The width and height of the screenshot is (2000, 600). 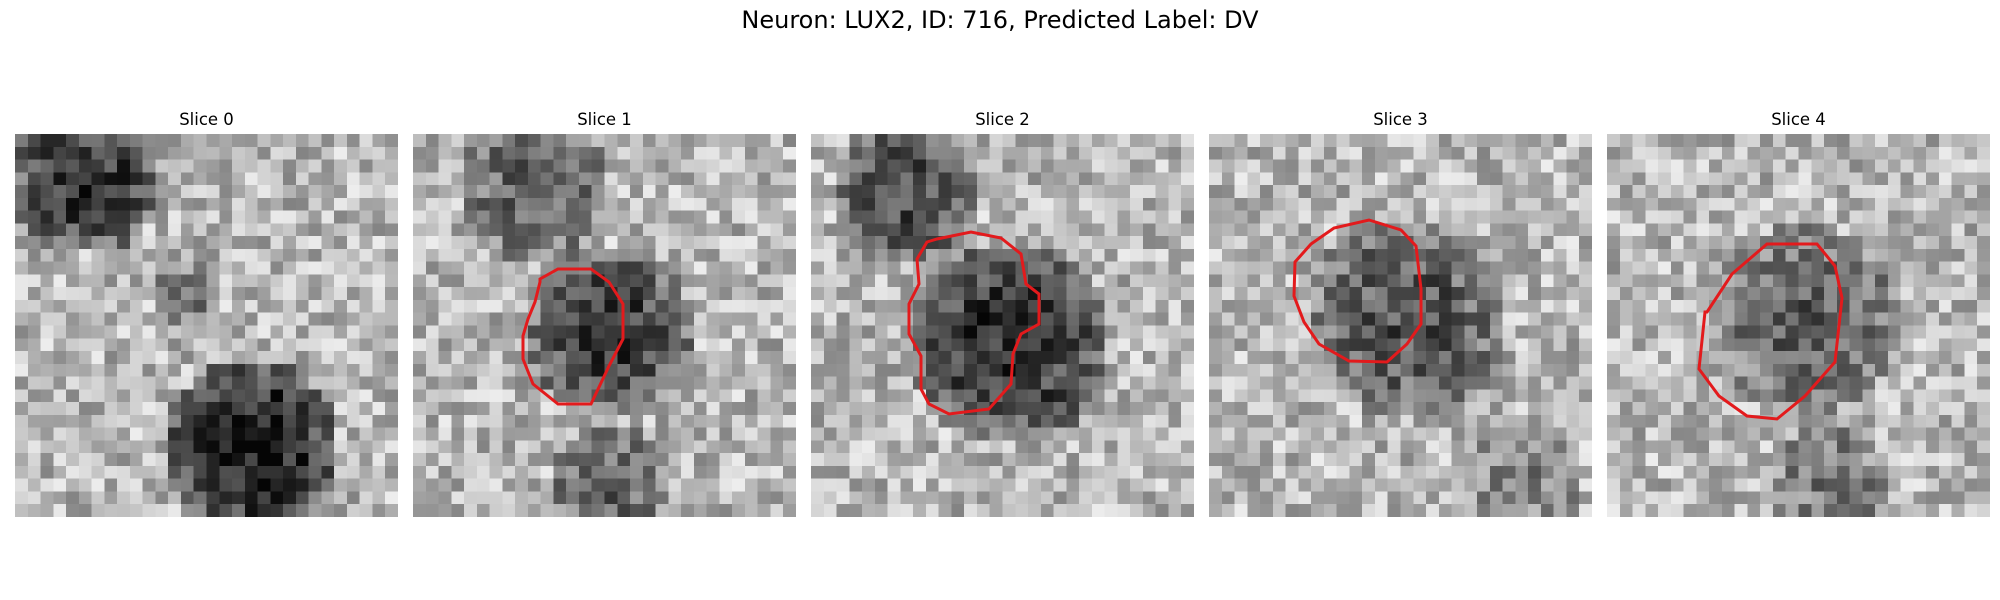 I want to click on slice-panel-1: Slice 1, so click(x=604, y=312).